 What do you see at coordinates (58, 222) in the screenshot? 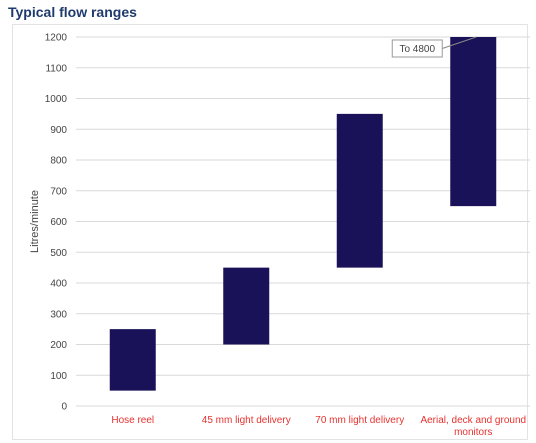
I see `y-tick-label: 600` at bounding box center [58, 222].